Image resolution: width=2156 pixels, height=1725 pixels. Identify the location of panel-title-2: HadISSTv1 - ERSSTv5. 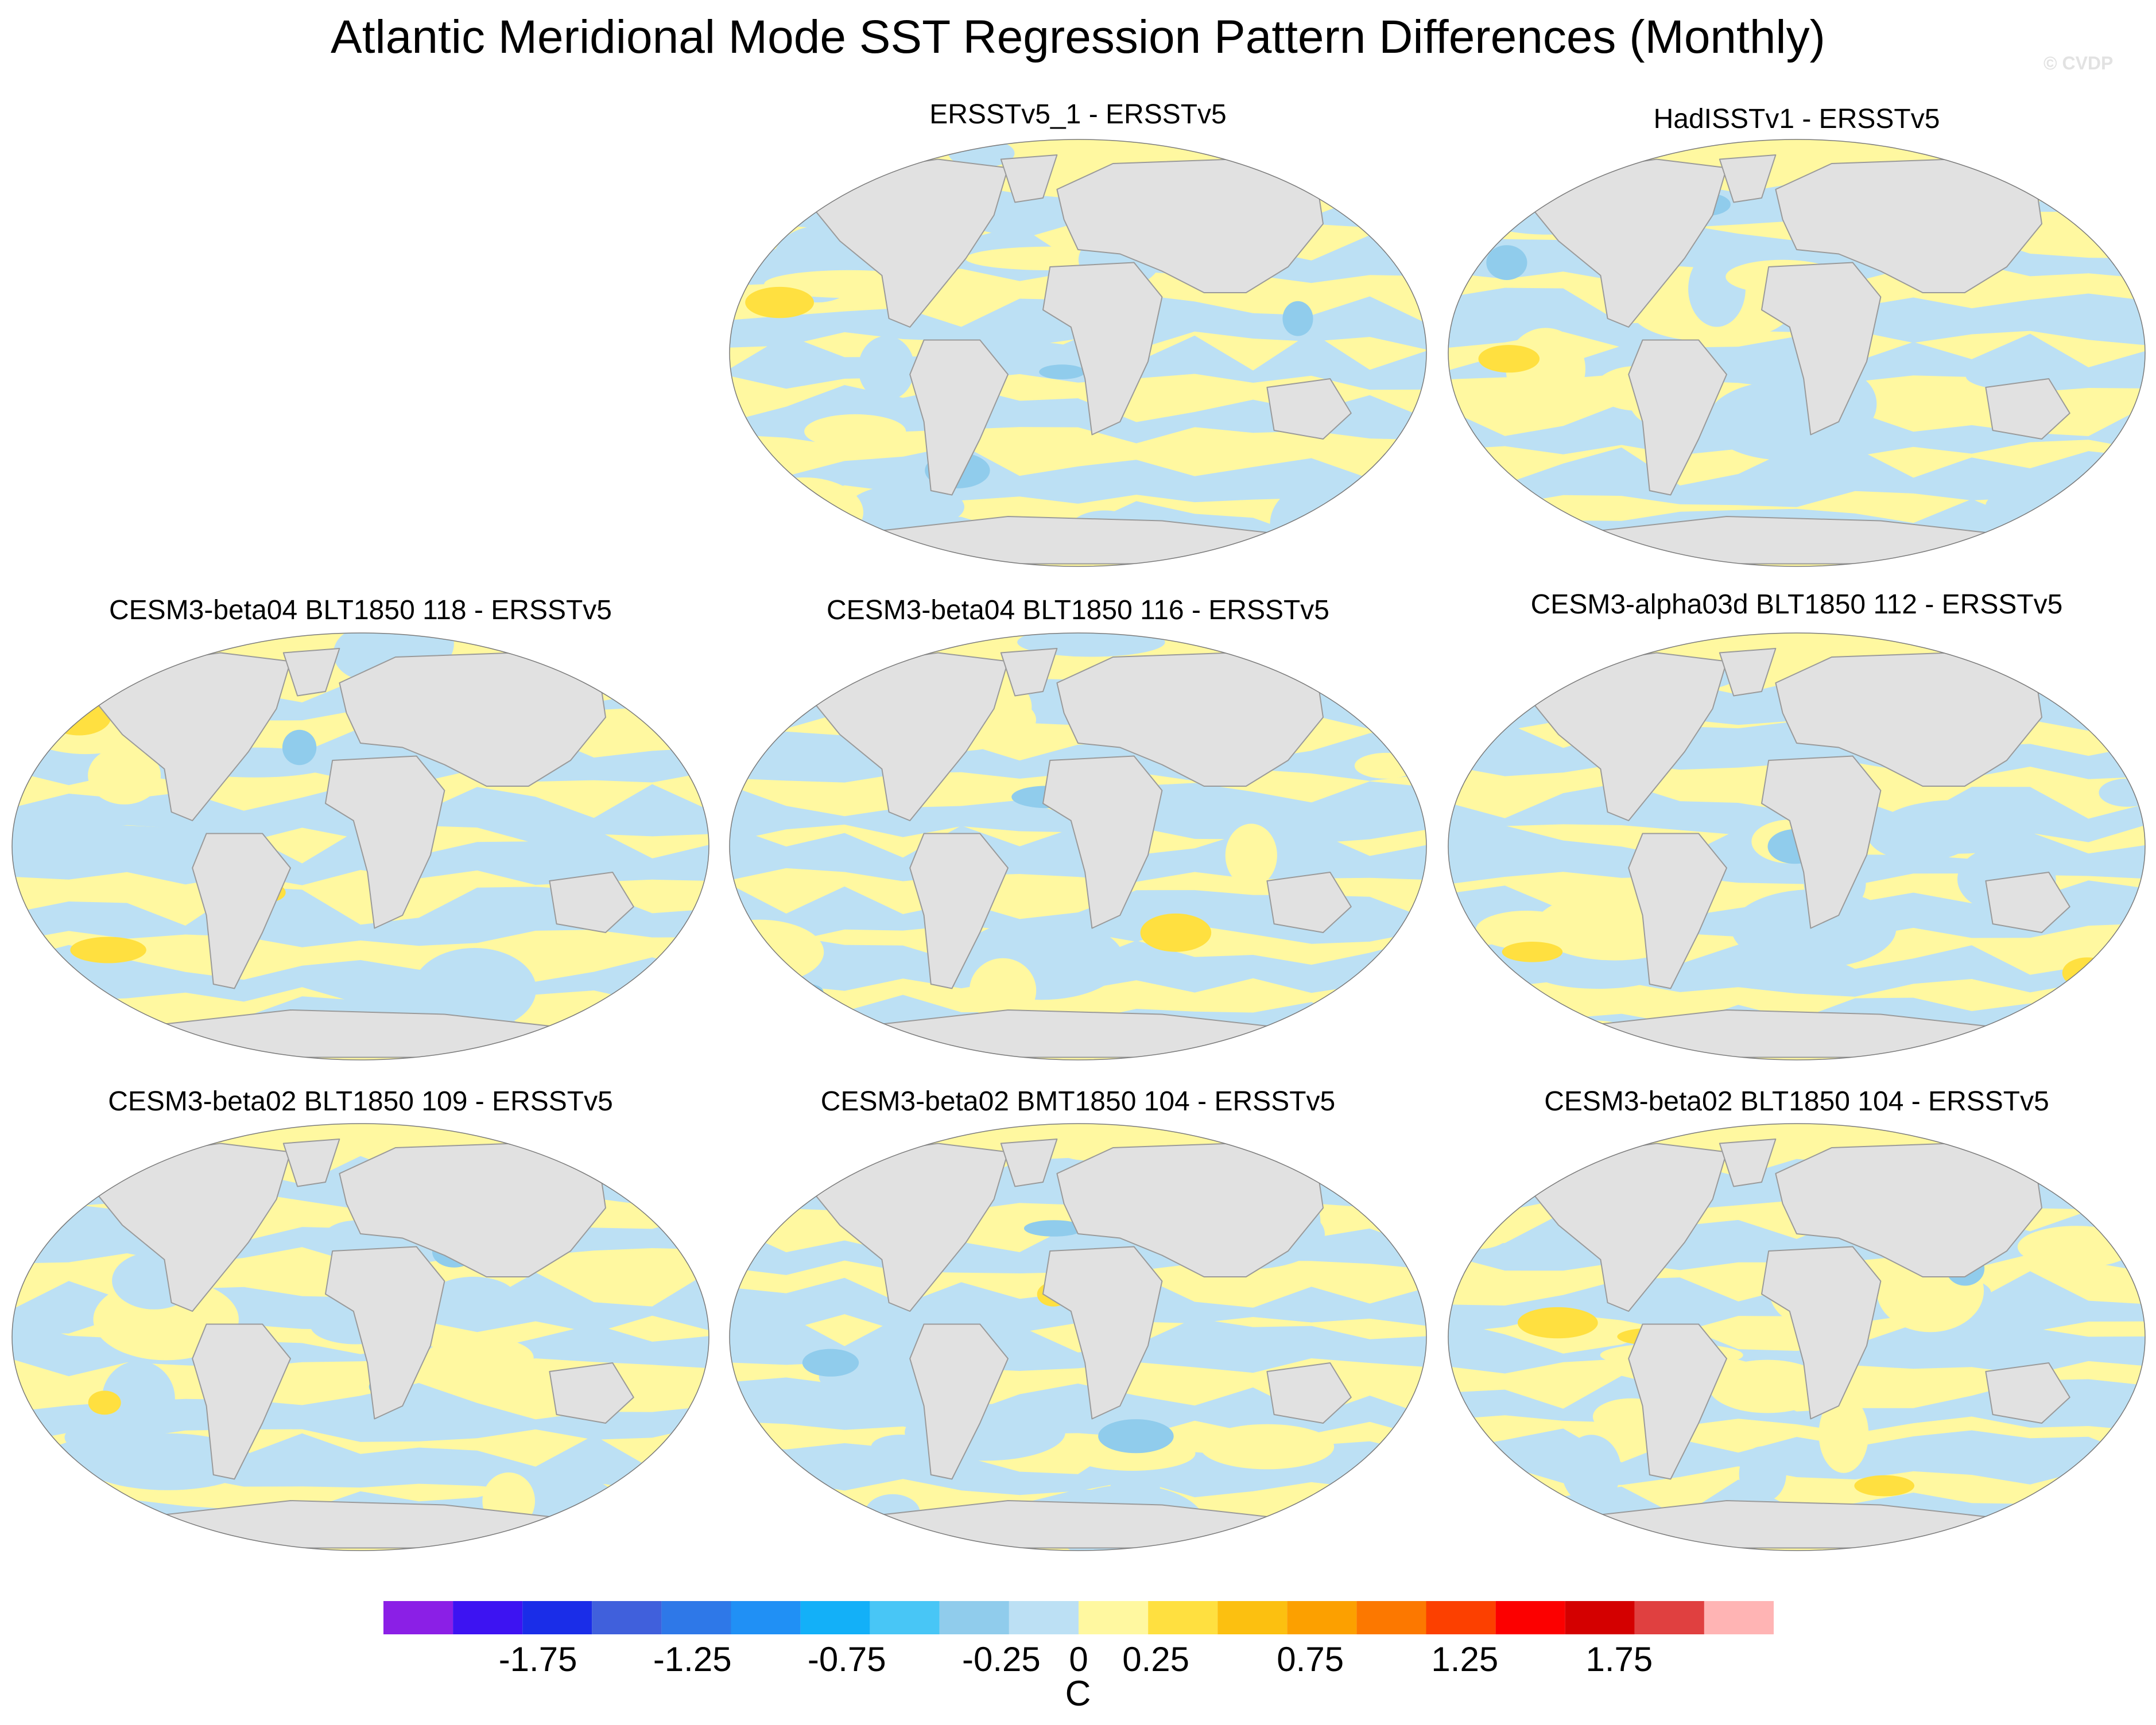
(1796, 119).